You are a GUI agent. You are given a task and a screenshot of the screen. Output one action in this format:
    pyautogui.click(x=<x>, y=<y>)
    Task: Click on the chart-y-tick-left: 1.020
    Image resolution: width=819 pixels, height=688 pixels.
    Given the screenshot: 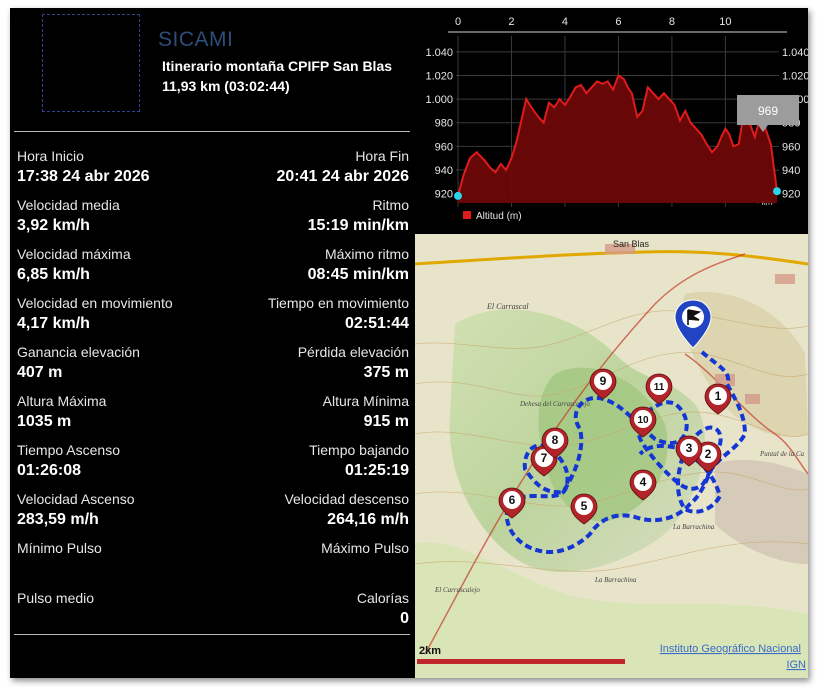 What is the action you would take?
    pyautogui.click(x=439, y=77)
    